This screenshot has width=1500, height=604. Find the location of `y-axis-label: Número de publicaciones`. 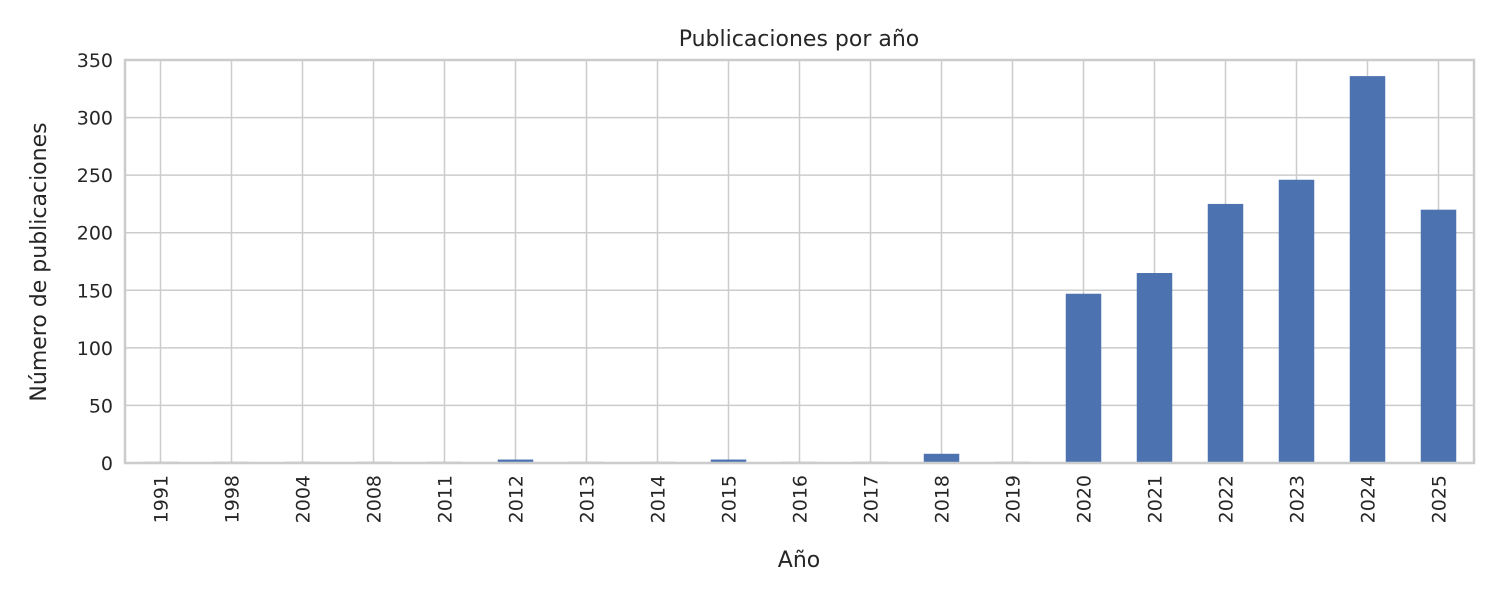

y-axis-label: Número de publicaciones is located at coordinates (39, 261).